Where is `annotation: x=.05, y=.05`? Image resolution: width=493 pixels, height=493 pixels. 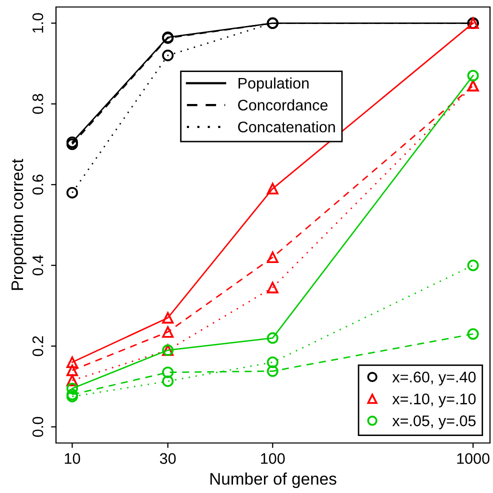
annotation: x=.05, y=.05 is located at coordinates (434, 422).